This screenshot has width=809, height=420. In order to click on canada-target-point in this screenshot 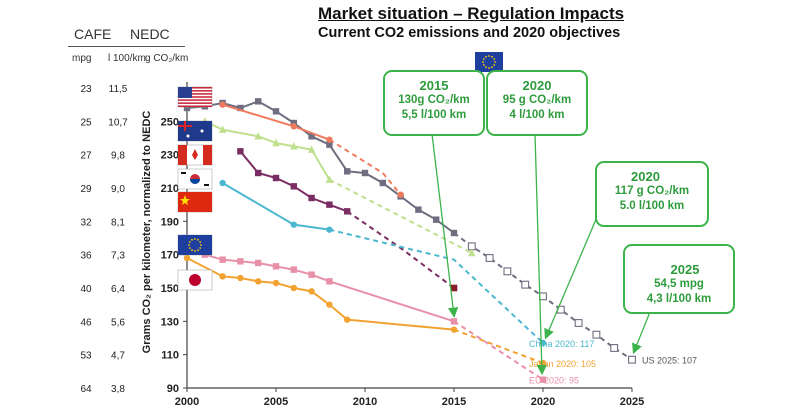, I will do `click(472, 252)`.